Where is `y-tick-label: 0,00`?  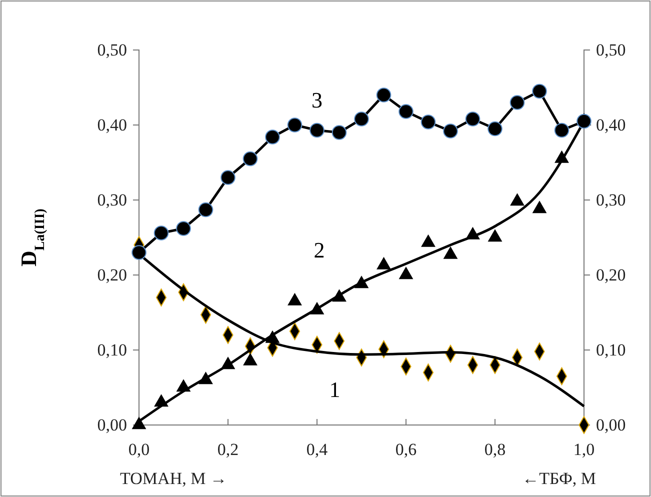
y-tick-label: 0,00 is located at coordinates (112, 424).